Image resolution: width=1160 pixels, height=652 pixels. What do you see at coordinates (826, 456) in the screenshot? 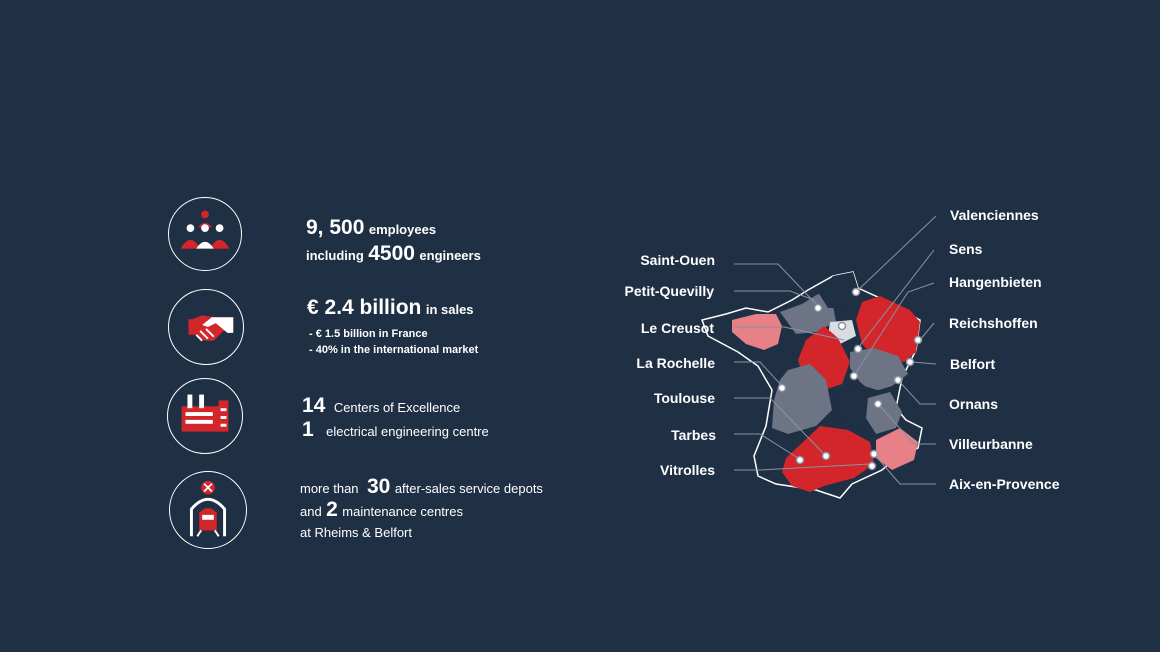
I see `marker-toulouse` at bounding box center [826, 456].